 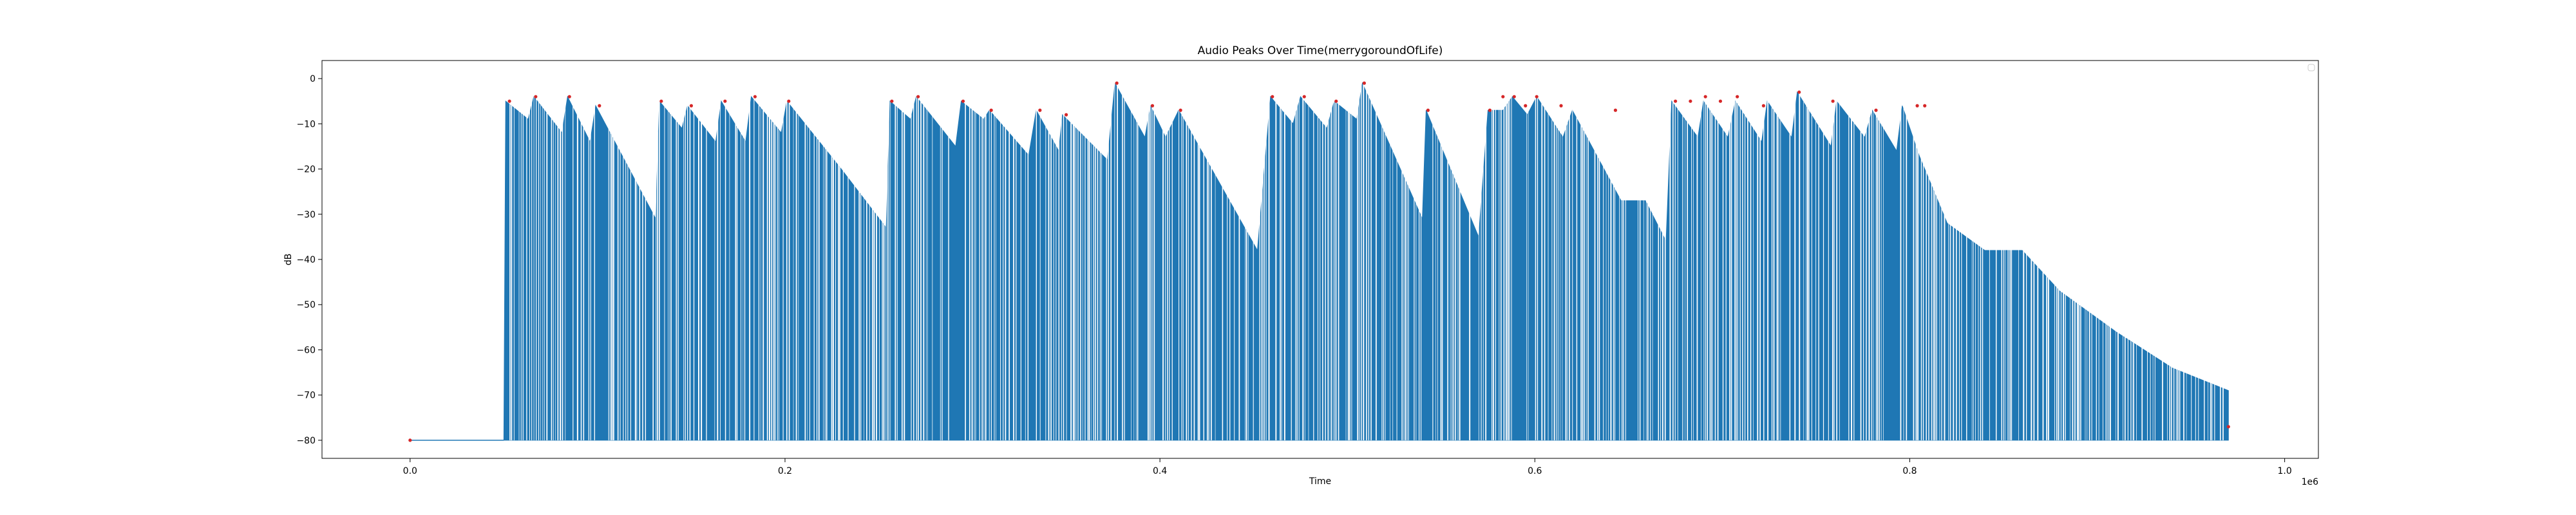 What do you see at coordinates (2284, 471) in the screenshot?
I see `x-tick-label: 1.0` at bounding box center [2284, 471].